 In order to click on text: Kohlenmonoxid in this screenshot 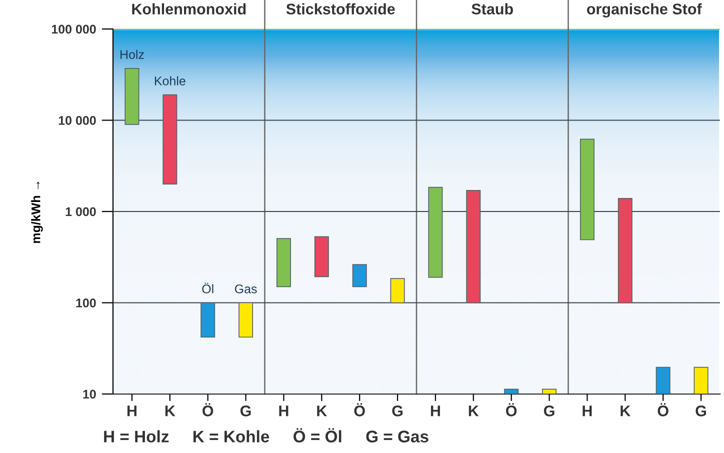, I will do `click(189, 8)`.